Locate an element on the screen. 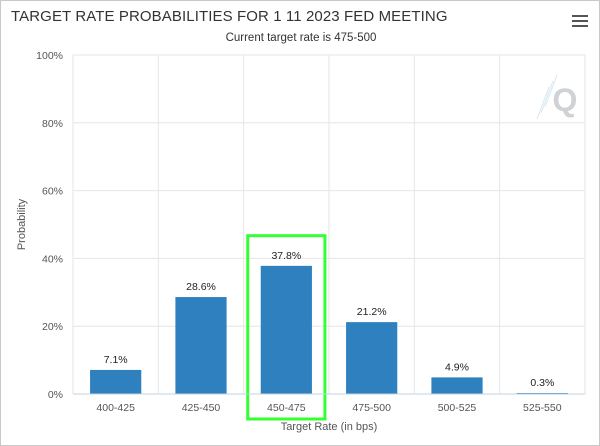 Image resolution: width=600 pixels, height=446 pixels. x-tick-label: 425-450 is located at coordinates (201, 408).